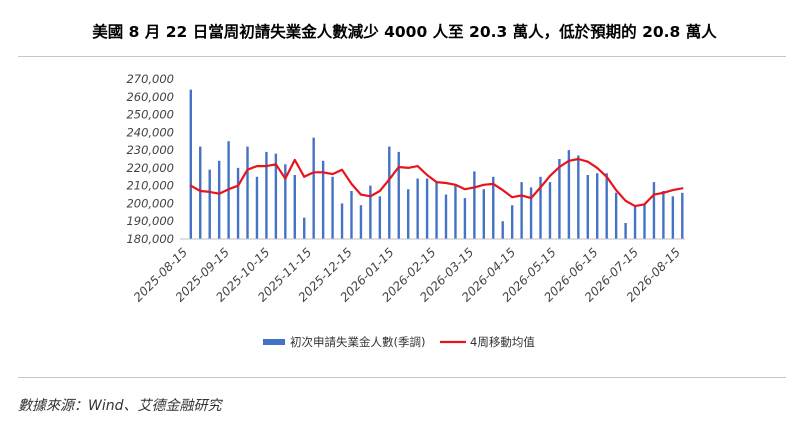 This screenshot has width=809, height=430. I want to click on moving-average-line, so click(436, 182).